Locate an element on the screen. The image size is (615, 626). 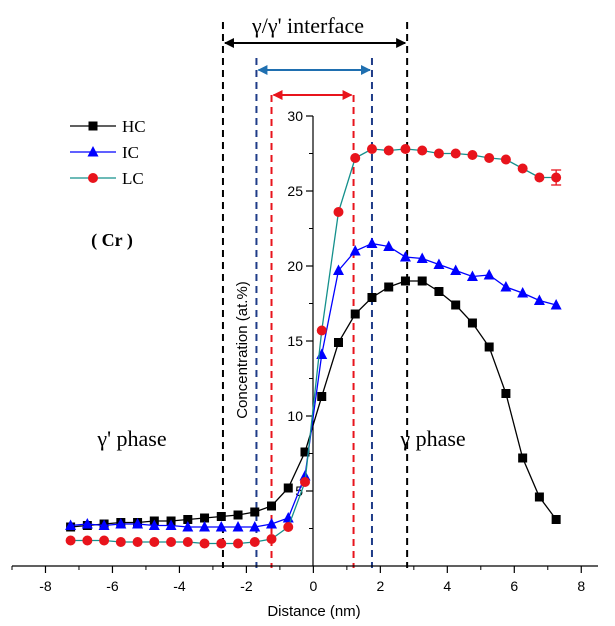
x-tick-label: 6 is located at coordinates (514, 586).